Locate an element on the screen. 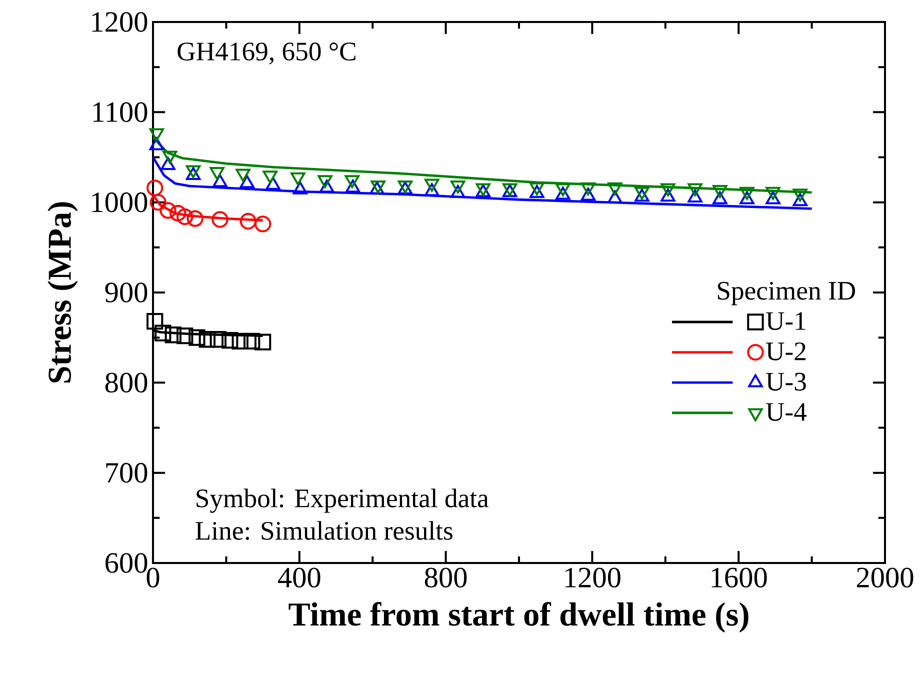  y-axis-title: Stress (MPa) is located at coordinates (63, 292).